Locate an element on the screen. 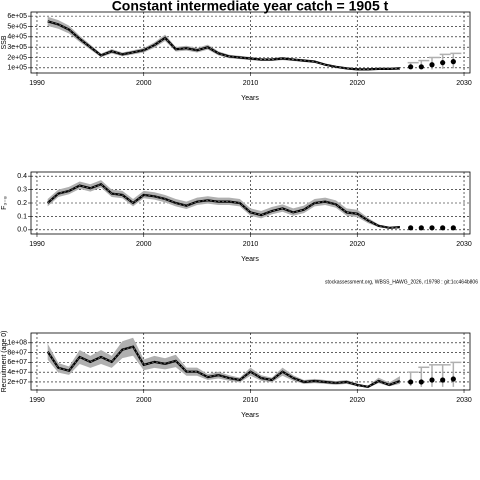 The height and width of the screenshot is (480, 480). y-tick-label: 0.4 is located at coordinates (22, 176).